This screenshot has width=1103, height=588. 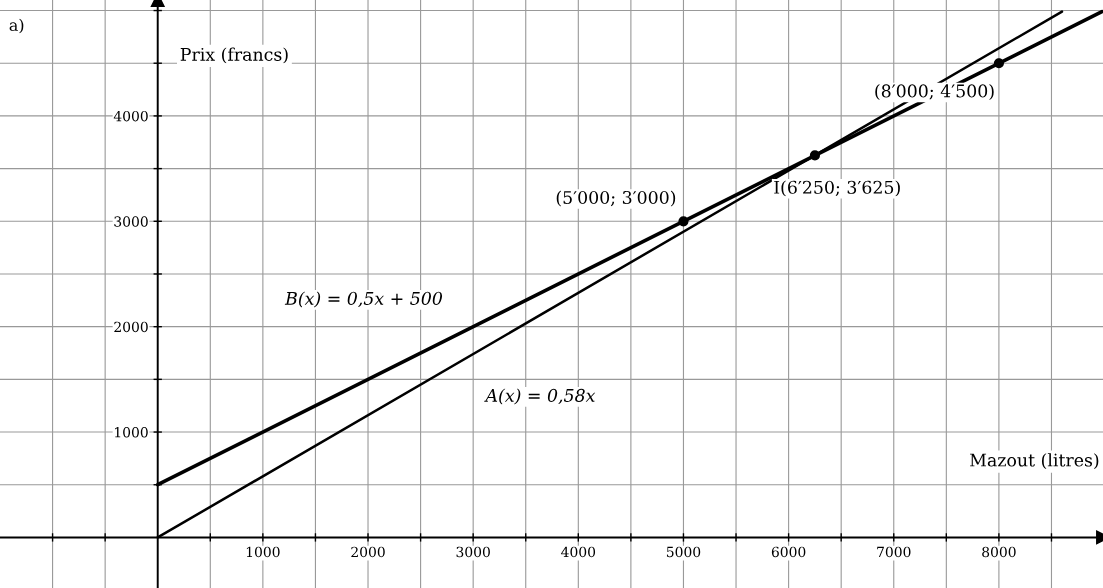 What do you see at coordinates (934, 92) in the screenshot?
I see `annotation: (8′000; 4′500)` at bounding box center [934, 92].